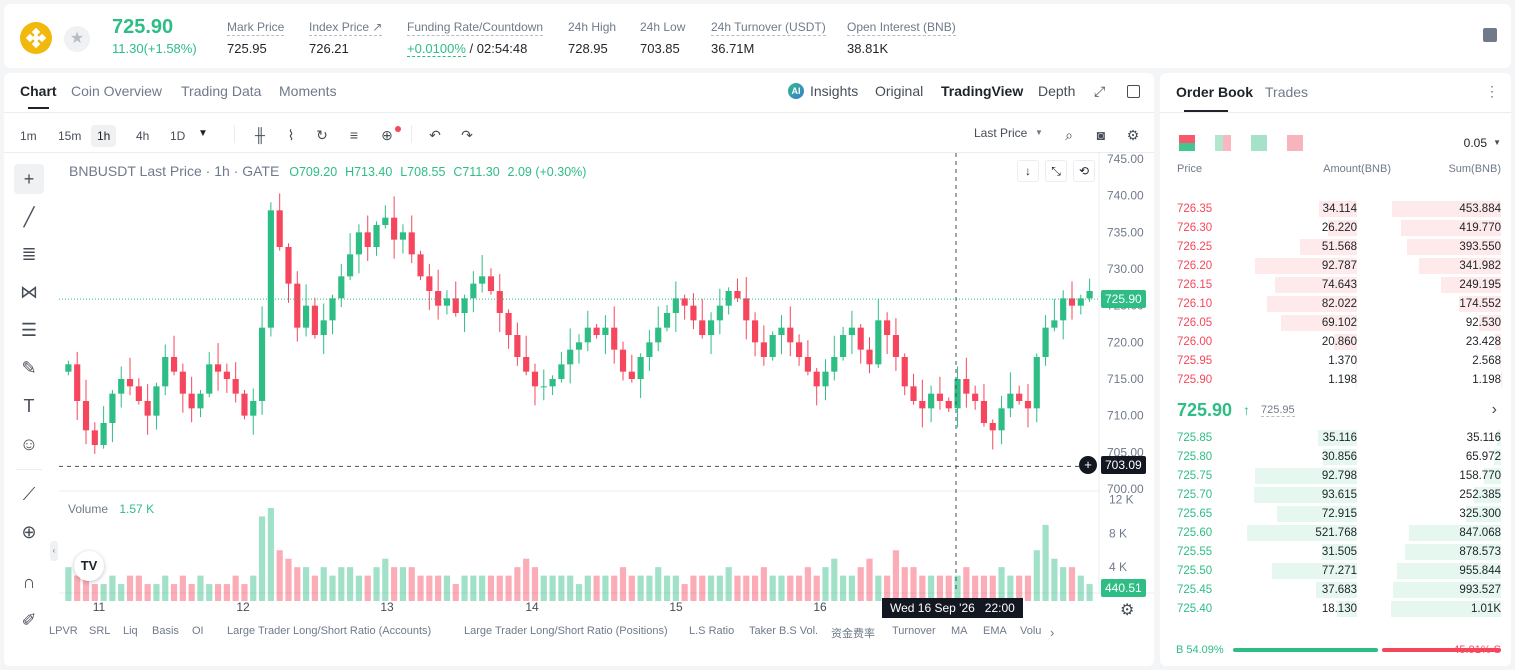  What do you see at coordinates (29, 532) in the screenshot?
I see `zoom-in-tool-icon: ⊕` at bounding box center [29, 532].